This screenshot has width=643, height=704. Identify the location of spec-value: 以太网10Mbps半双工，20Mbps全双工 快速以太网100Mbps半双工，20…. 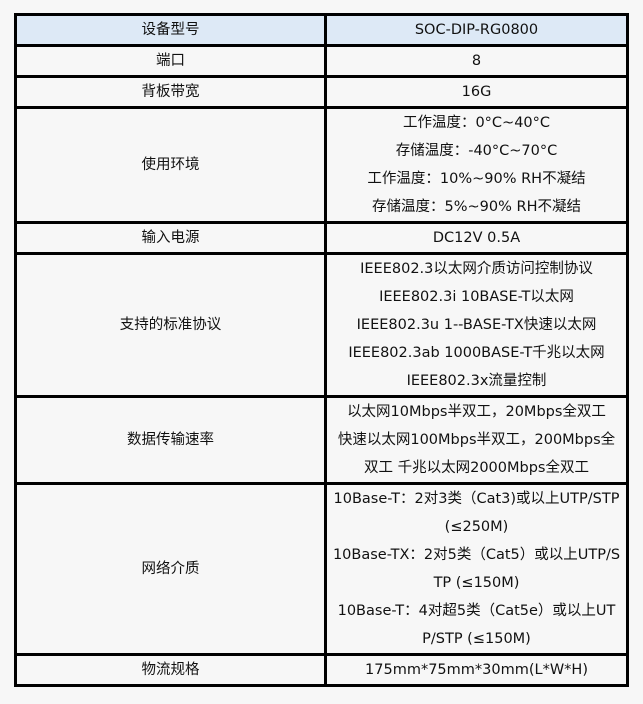
(476, 440).